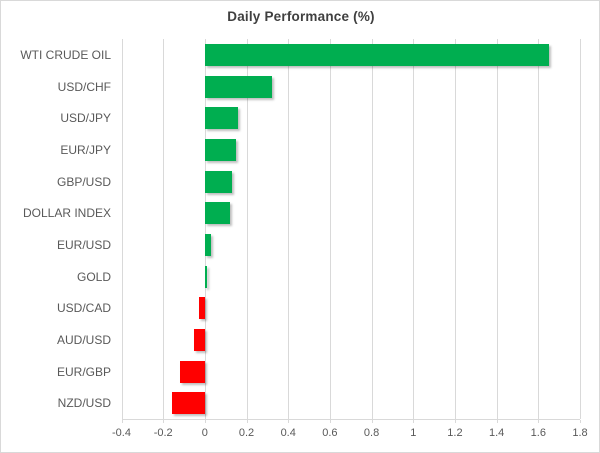 Image resolution: width=600 pixels, height=453 pixels. I want to click on bar-eur-usd, so click(208, 244).